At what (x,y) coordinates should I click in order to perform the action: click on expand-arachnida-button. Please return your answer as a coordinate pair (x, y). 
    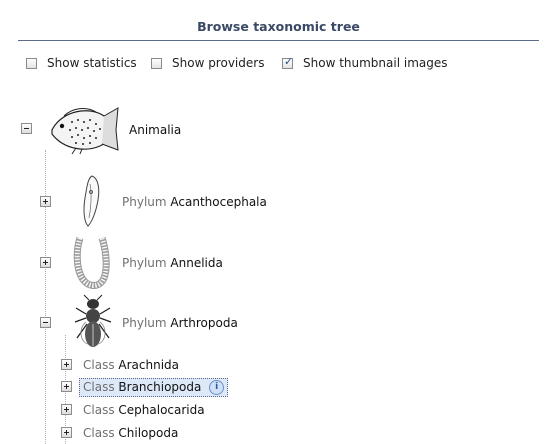
    Looking at the image, I should click on (66, 364).